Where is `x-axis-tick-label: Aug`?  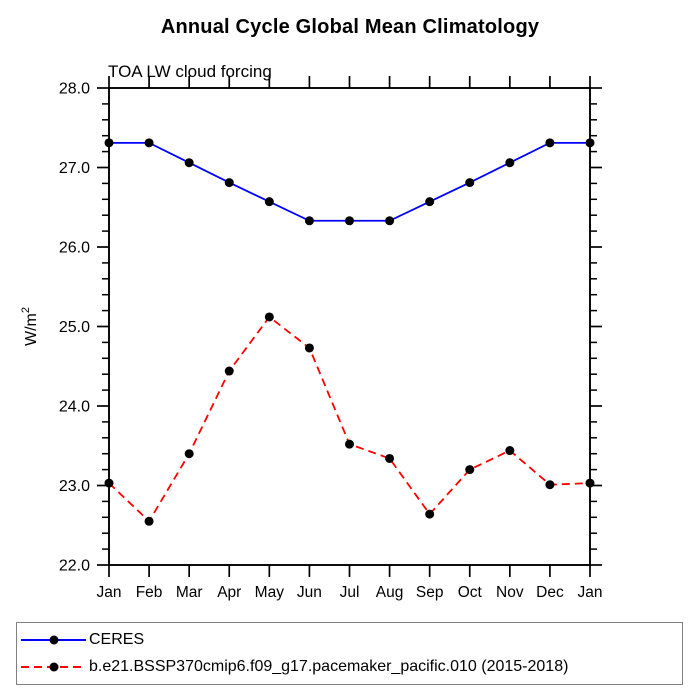 x-axis-tick-label: Aug is located at coordinates (390, 592).